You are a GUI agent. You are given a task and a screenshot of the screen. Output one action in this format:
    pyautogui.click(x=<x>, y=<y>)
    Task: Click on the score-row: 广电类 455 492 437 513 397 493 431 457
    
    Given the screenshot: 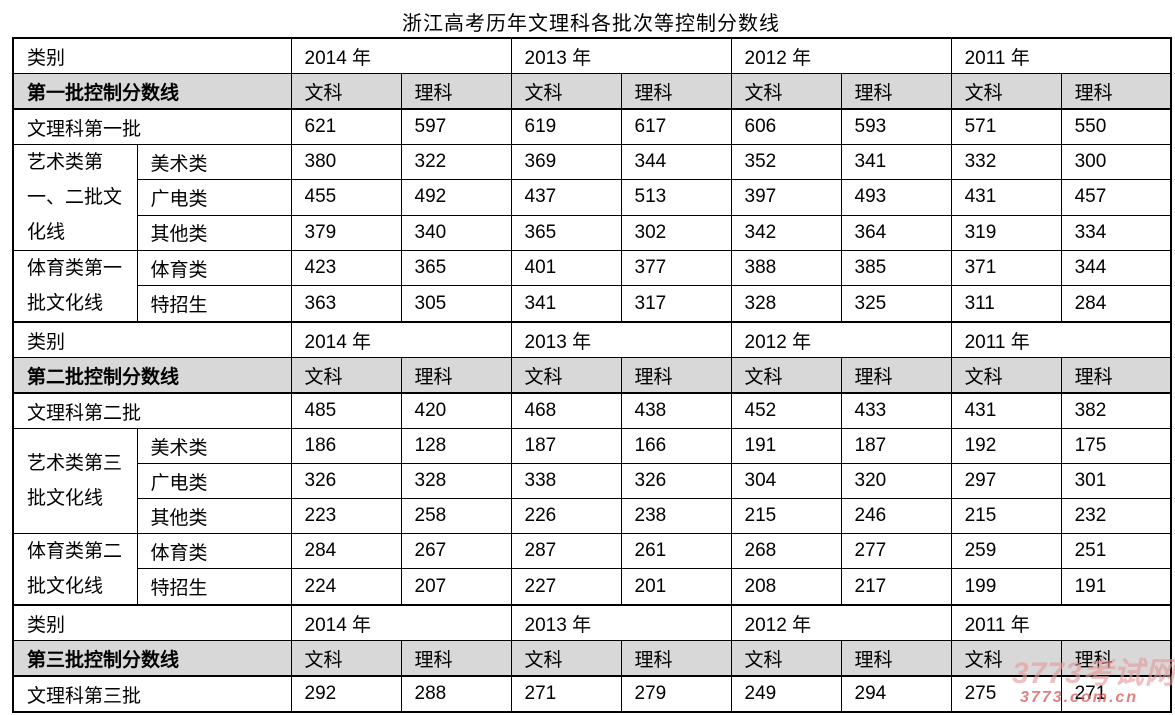 What is the action you would take?
    pyautogui.click(x=592, y=197)
    